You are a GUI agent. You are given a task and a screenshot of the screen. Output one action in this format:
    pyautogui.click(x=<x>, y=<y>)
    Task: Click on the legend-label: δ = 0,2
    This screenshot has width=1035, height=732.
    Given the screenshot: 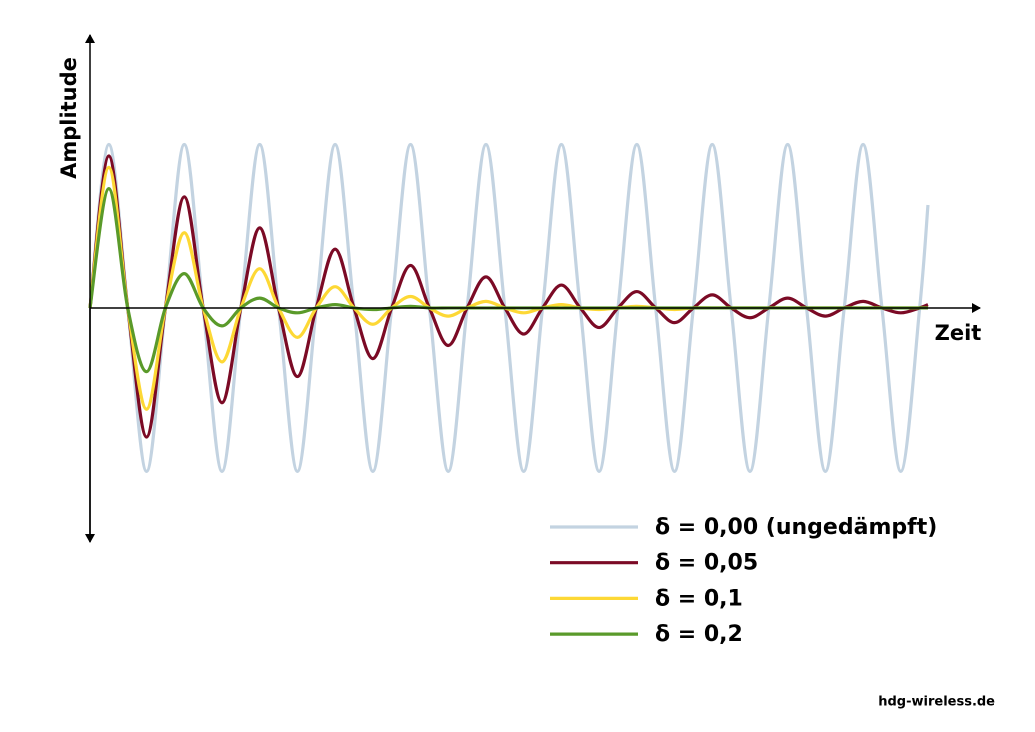 What is the action you would take?
    pyautogui.click(x=699, y=634)
    